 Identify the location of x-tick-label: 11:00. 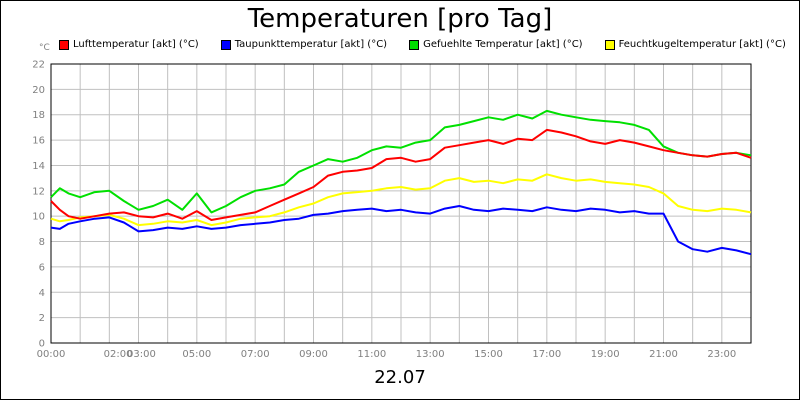
(371, 354).